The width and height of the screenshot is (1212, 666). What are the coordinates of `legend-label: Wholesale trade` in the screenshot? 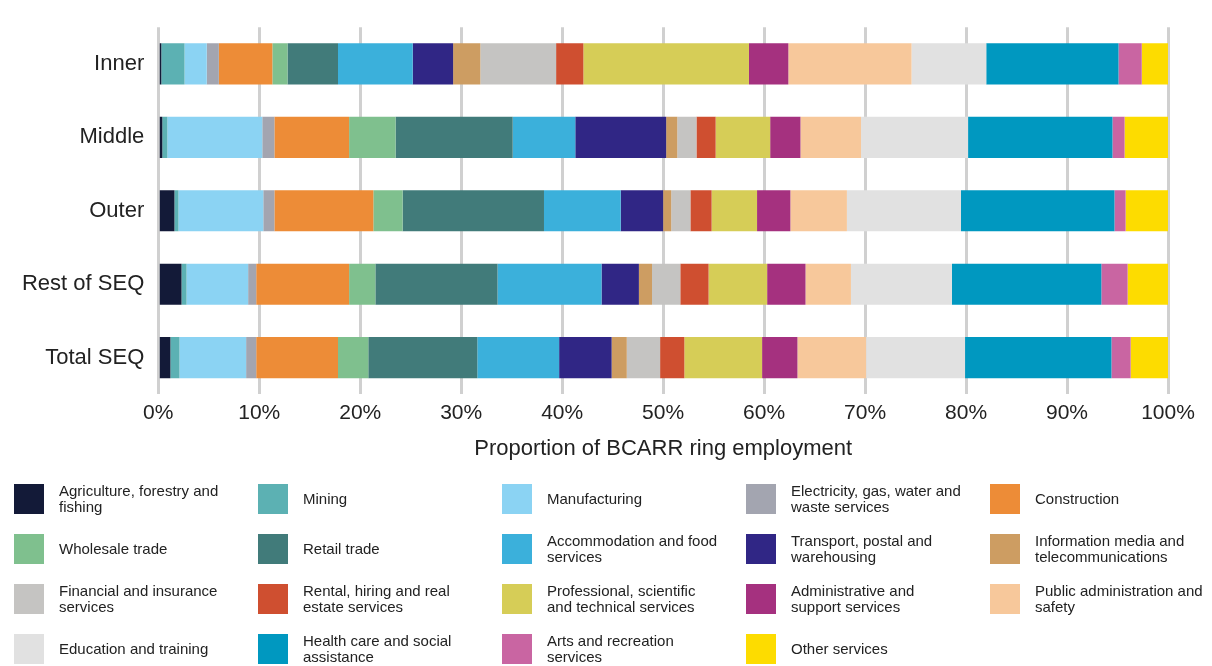 It's located at (114, 548).